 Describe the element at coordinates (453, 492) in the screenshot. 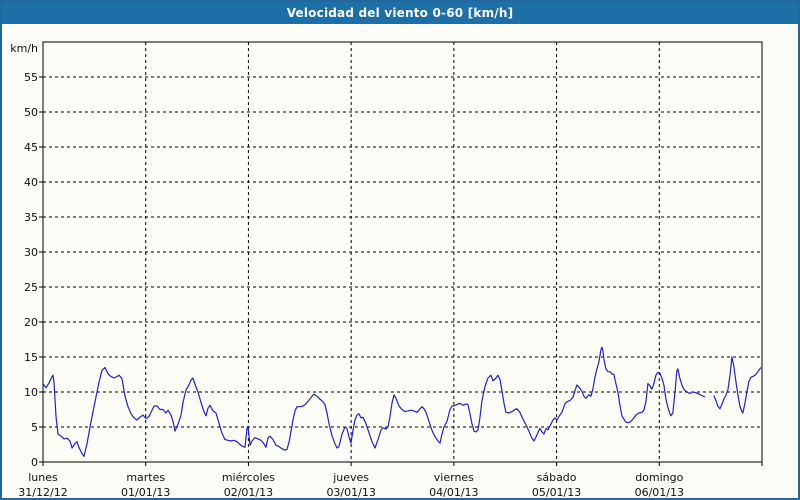

I see `x-date-label: 04/01/13` at that location.